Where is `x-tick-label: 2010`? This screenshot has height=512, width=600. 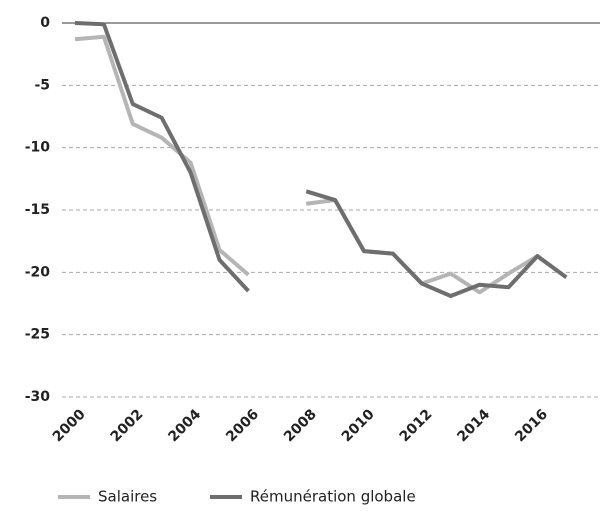 x-tick-label: 2010 is located at coordinates (358, 425).